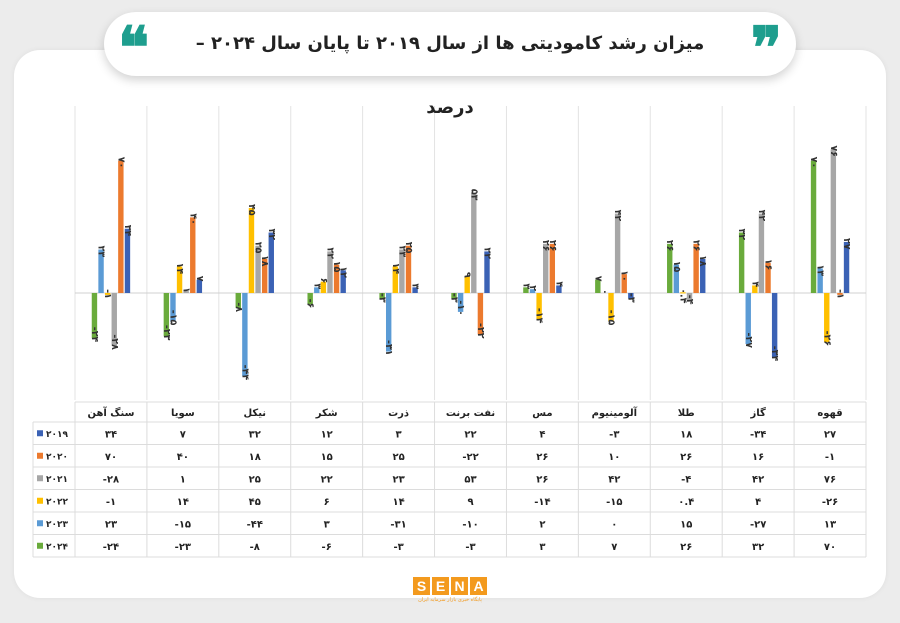 This screenshot has width=900, height=623. I want to click on category-label: قهوه, so click(829, 413).